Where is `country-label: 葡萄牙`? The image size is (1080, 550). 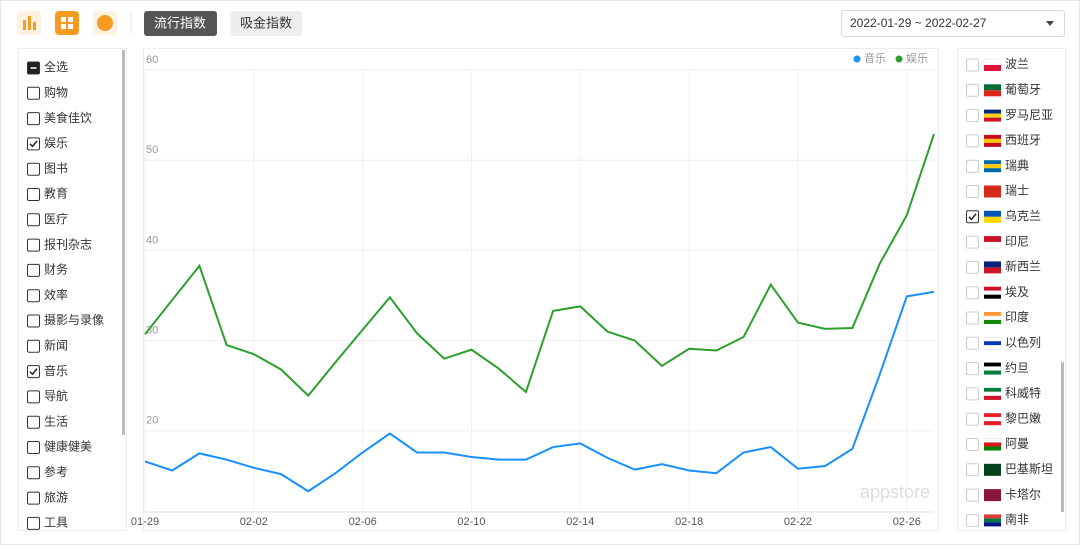
country-label: 葡萄牙 is located at coordinates (1023, 89).